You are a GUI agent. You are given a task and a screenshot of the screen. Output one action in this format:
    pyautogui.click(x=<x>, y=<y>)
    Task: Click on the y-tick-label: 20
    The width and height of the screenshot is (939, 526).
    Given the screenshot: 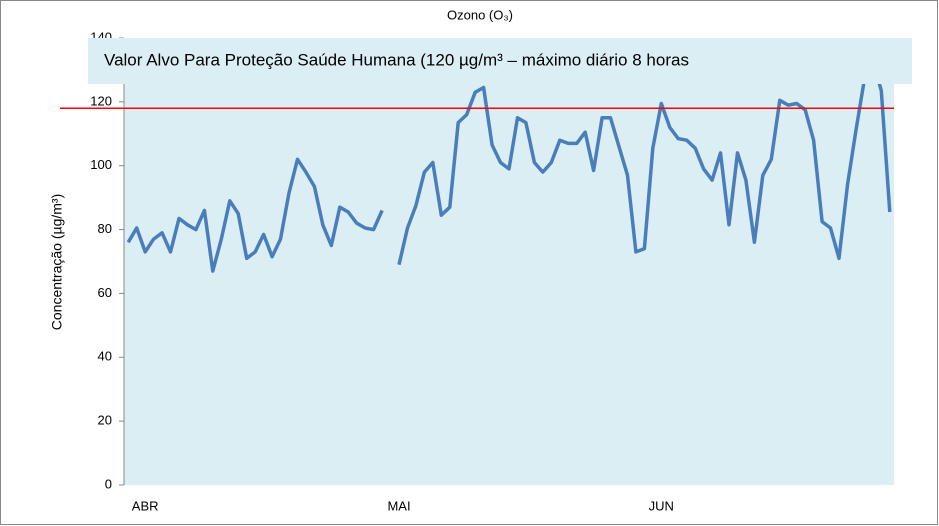 What is the action you would take?
    pyautogui.click(x=105, y=420)
    